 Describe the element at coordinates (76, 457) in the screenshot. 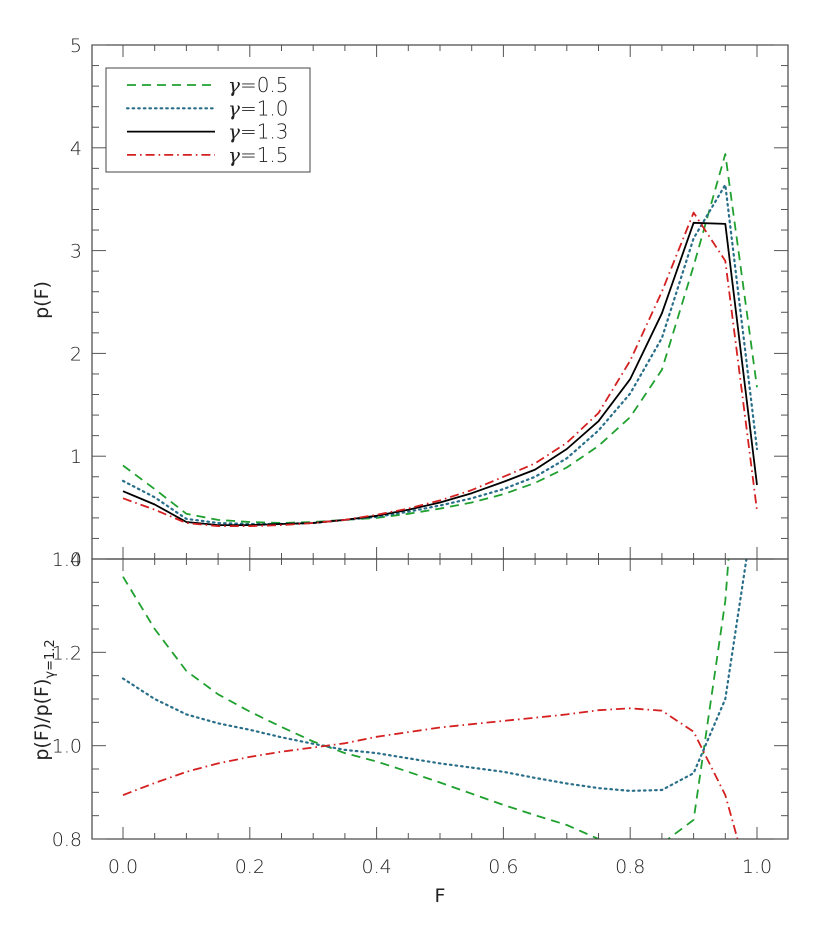

I see `y-tick-label: 1` at that location.